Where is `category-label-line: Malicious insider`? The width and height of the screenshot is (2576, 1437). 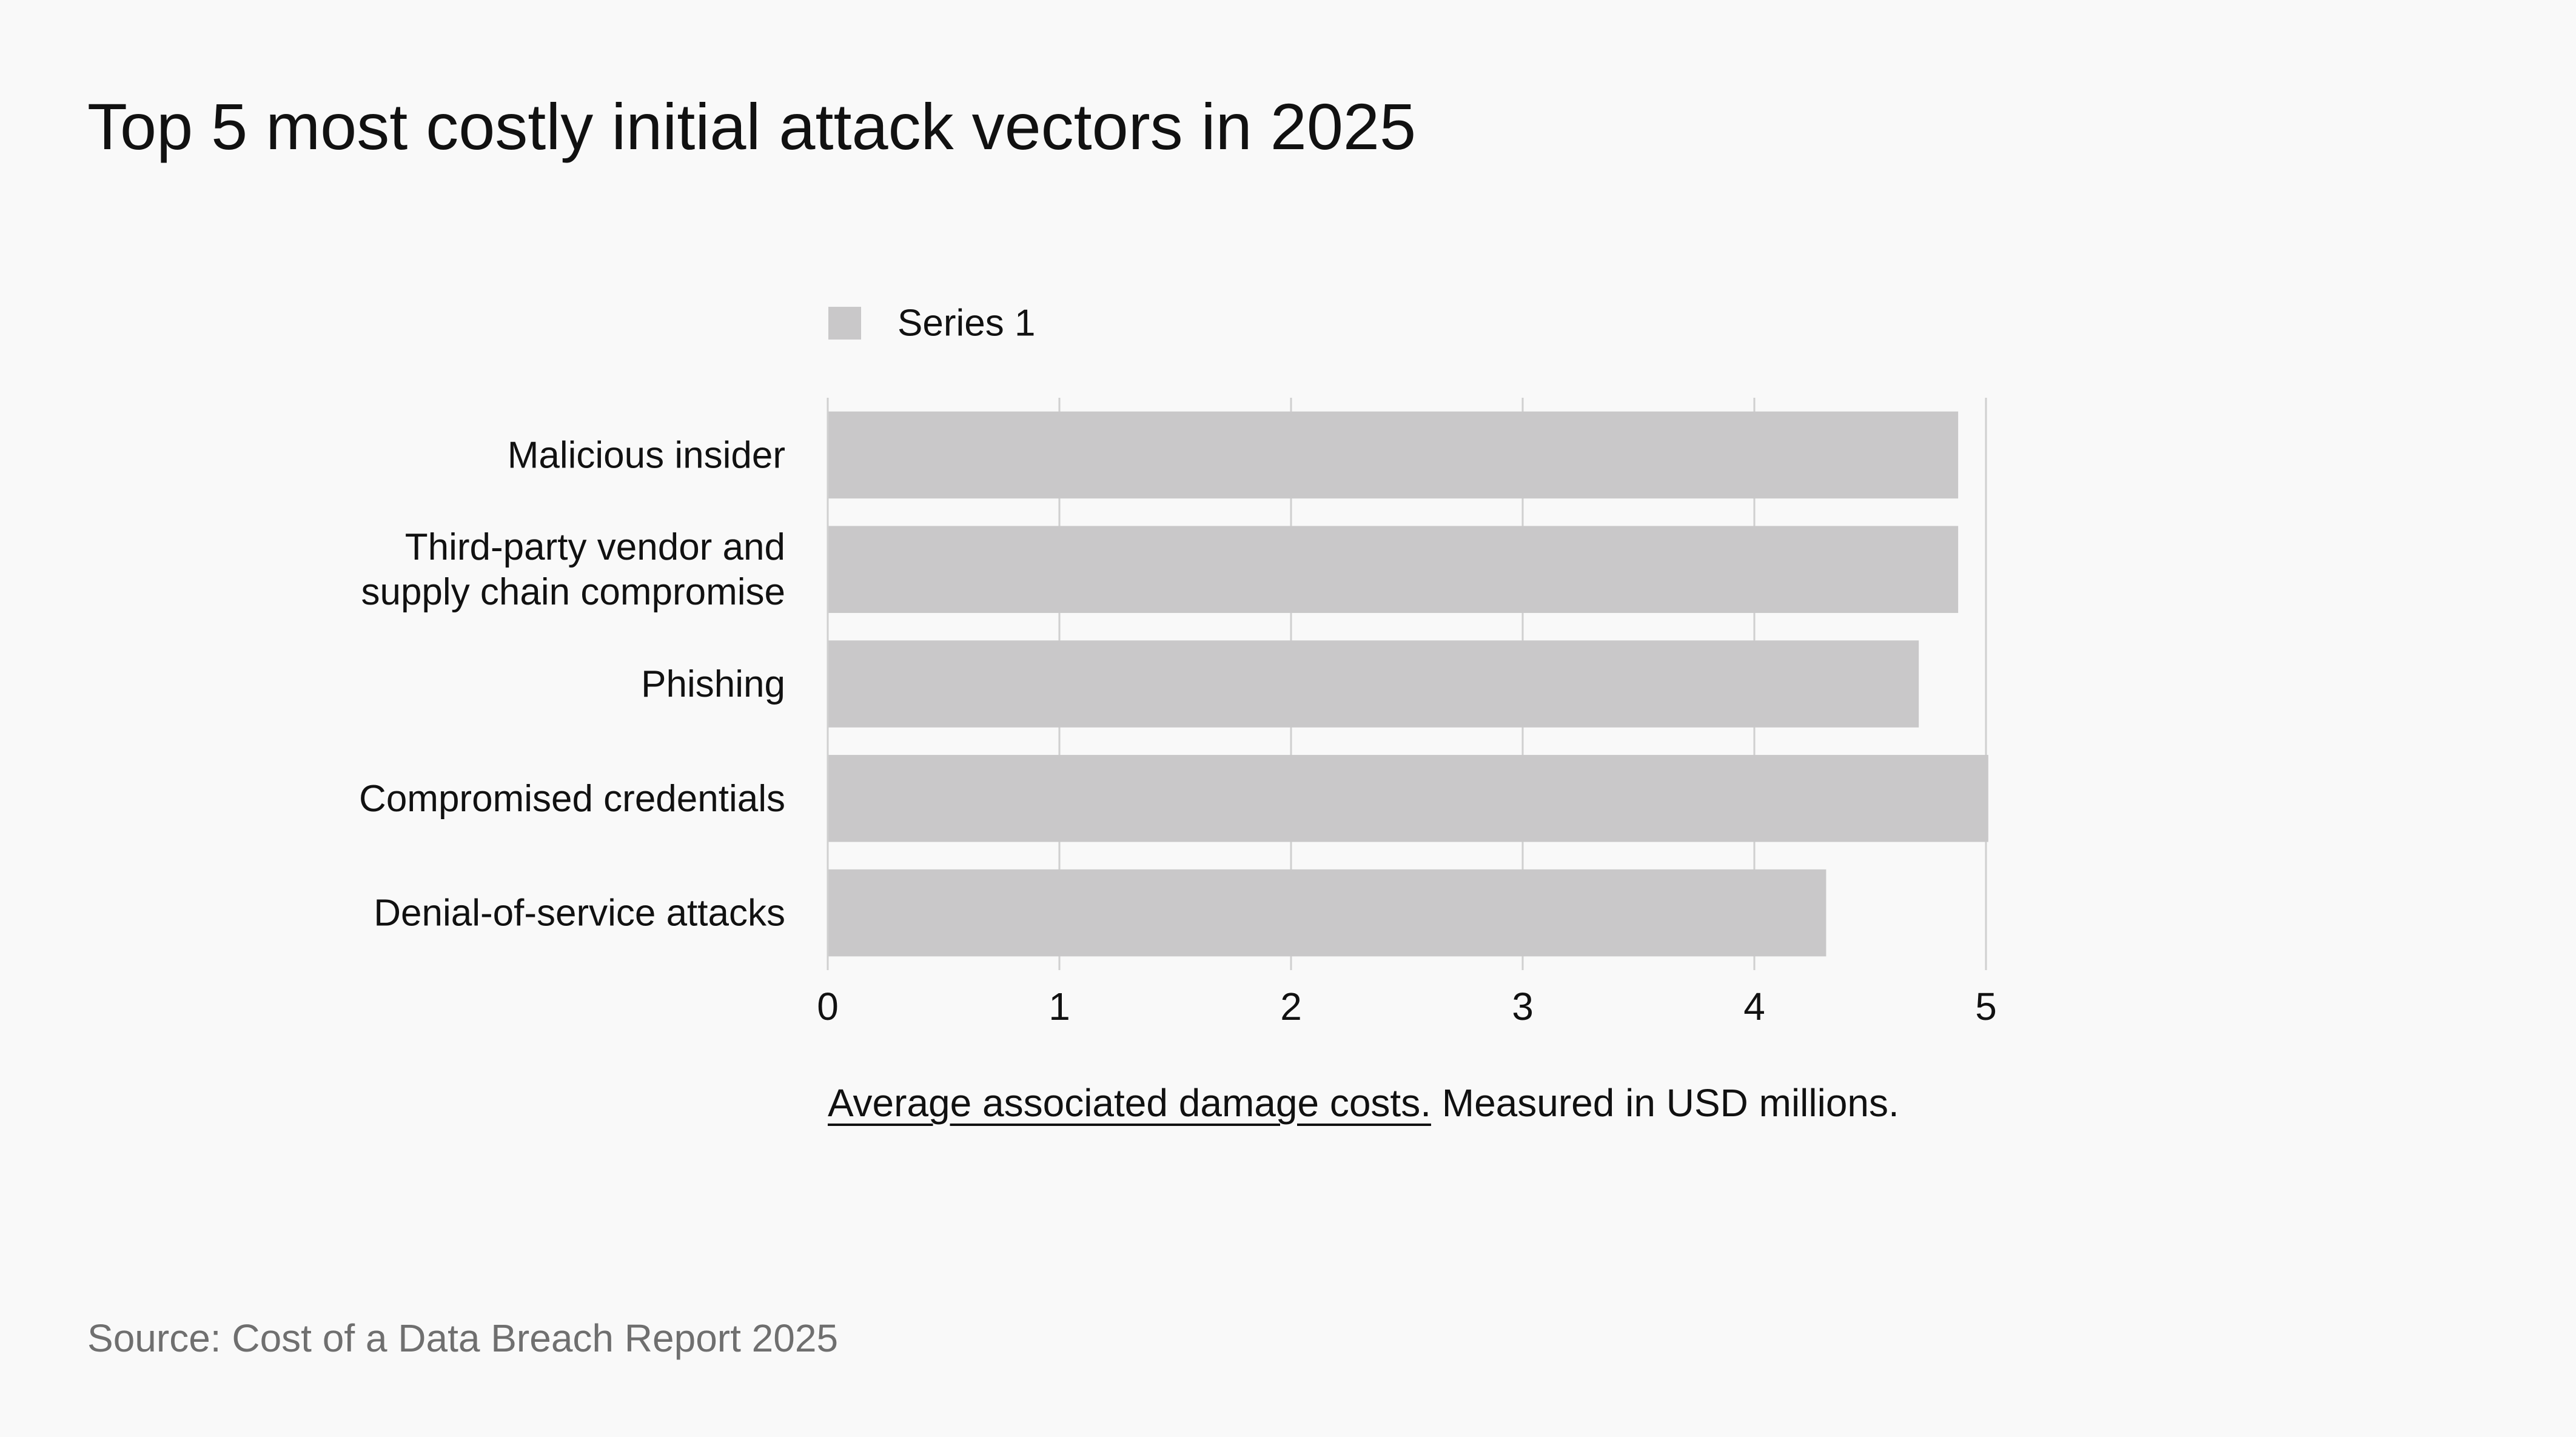 category-label-line: Malicious insider is located at coordinates (646, 455).